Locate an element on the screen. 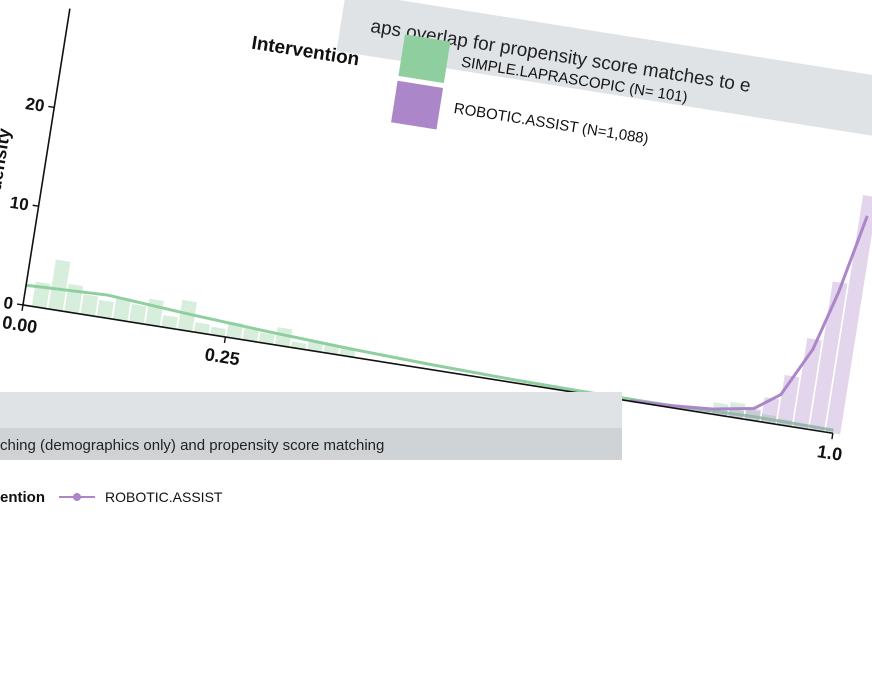  front-legend-label: ROBOTIC.ASSIST is located at coordinates (164, 497).